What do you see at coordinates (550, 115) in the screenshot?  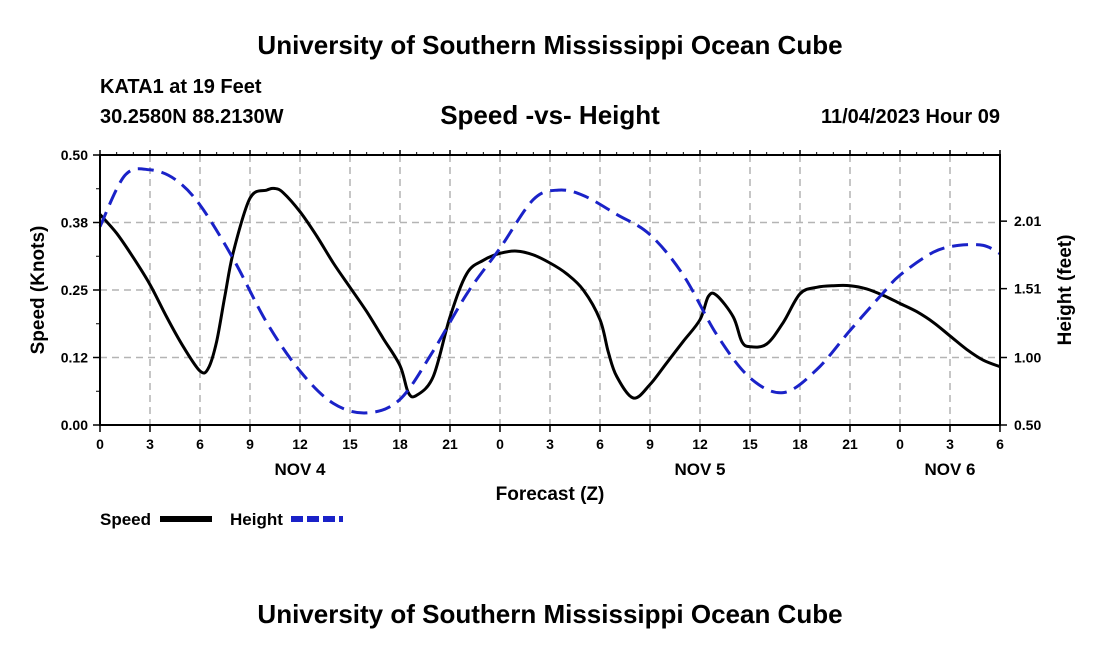 I see `chart-title: Speed -vs- Height` at bounding box center [550, 115].